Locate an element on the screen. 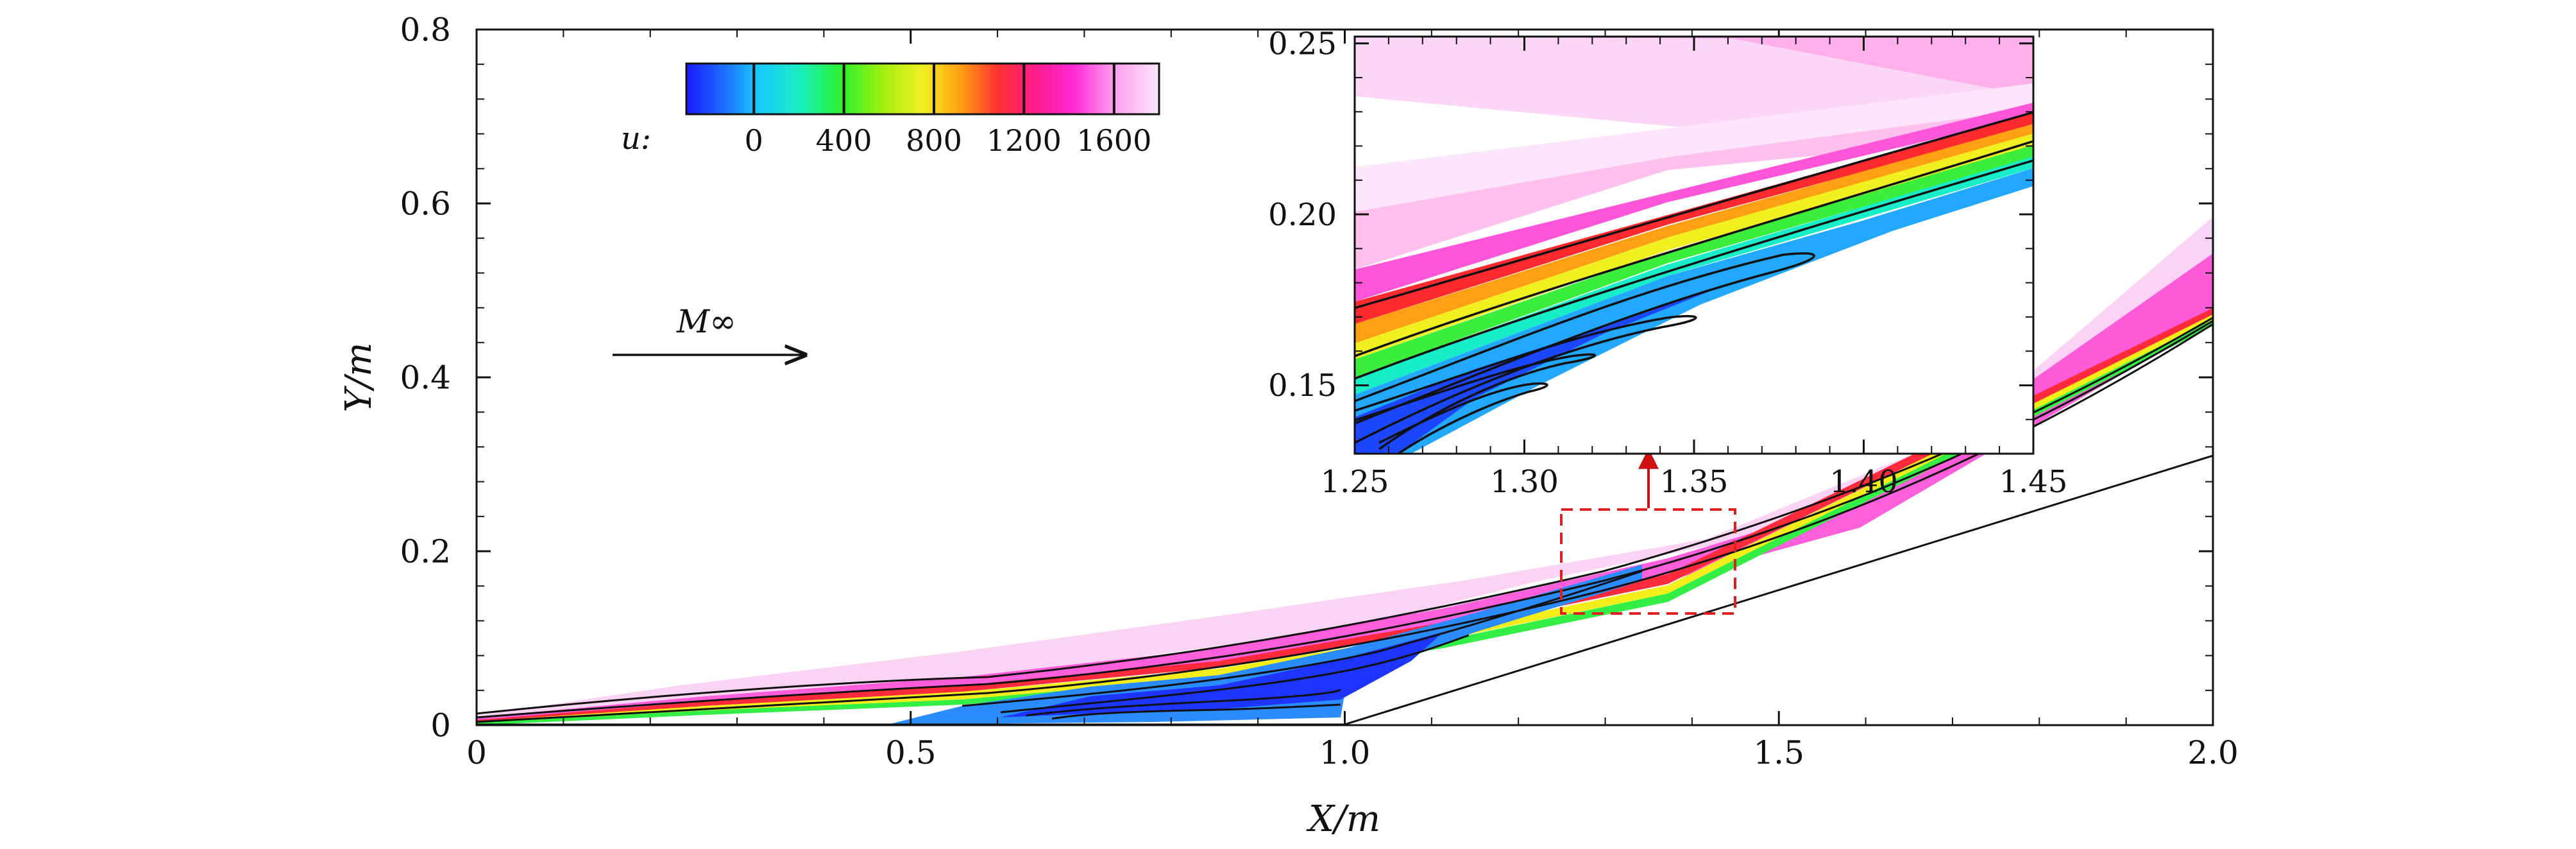 The width and height of the screenshot is (2576, 849). colorbar-tick-label: 1200 is located at coordinates (1024, 140).